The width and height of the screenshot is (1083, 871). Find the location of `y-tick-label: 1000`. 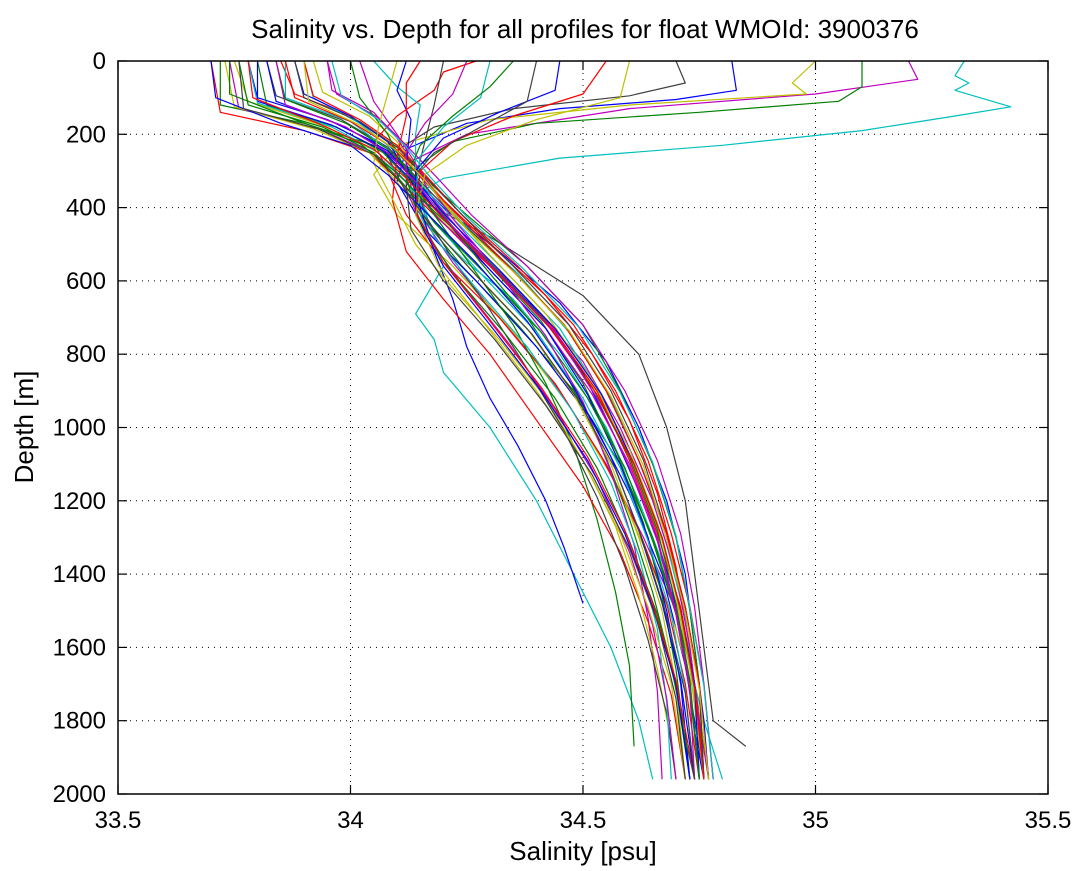

y-tick-label: 1000 is located at coordinates (79, 428).